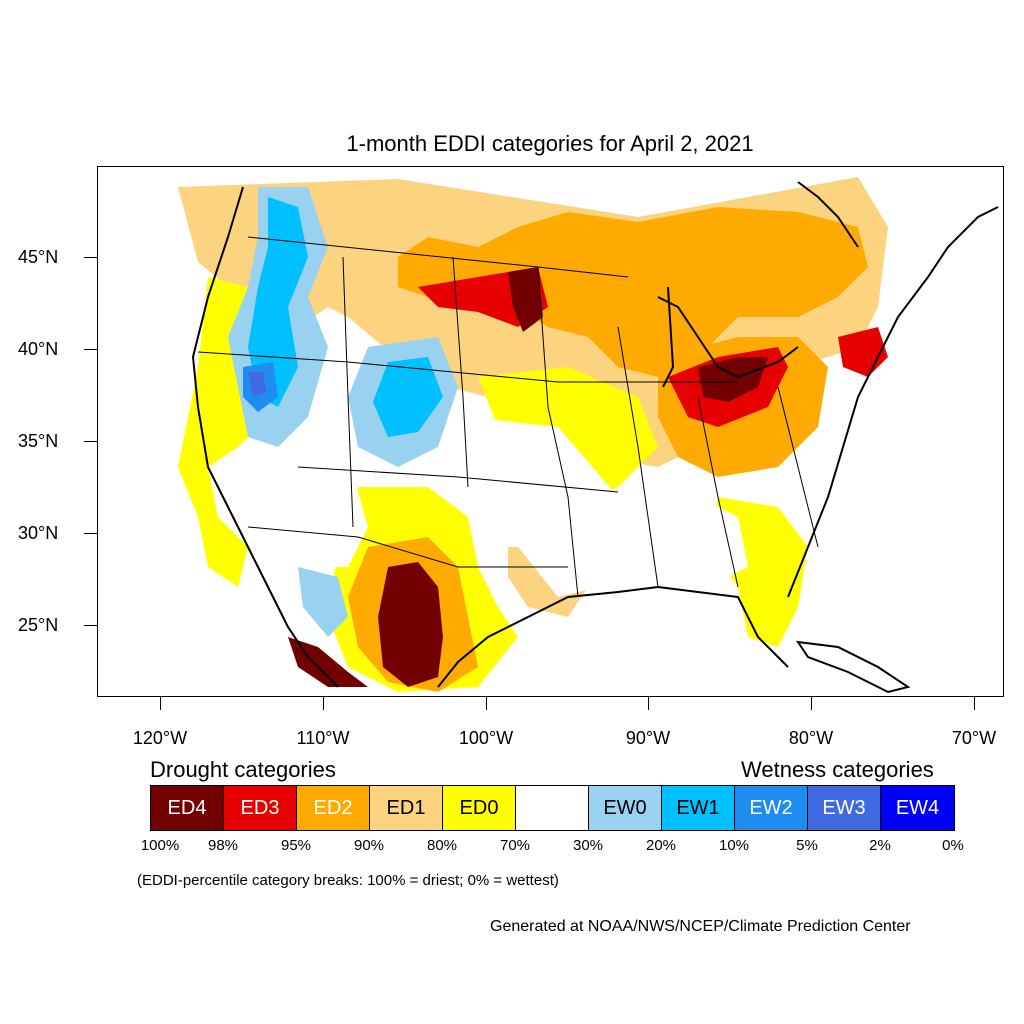  I want to click on percentile-label: 100%, so click(160, 845).